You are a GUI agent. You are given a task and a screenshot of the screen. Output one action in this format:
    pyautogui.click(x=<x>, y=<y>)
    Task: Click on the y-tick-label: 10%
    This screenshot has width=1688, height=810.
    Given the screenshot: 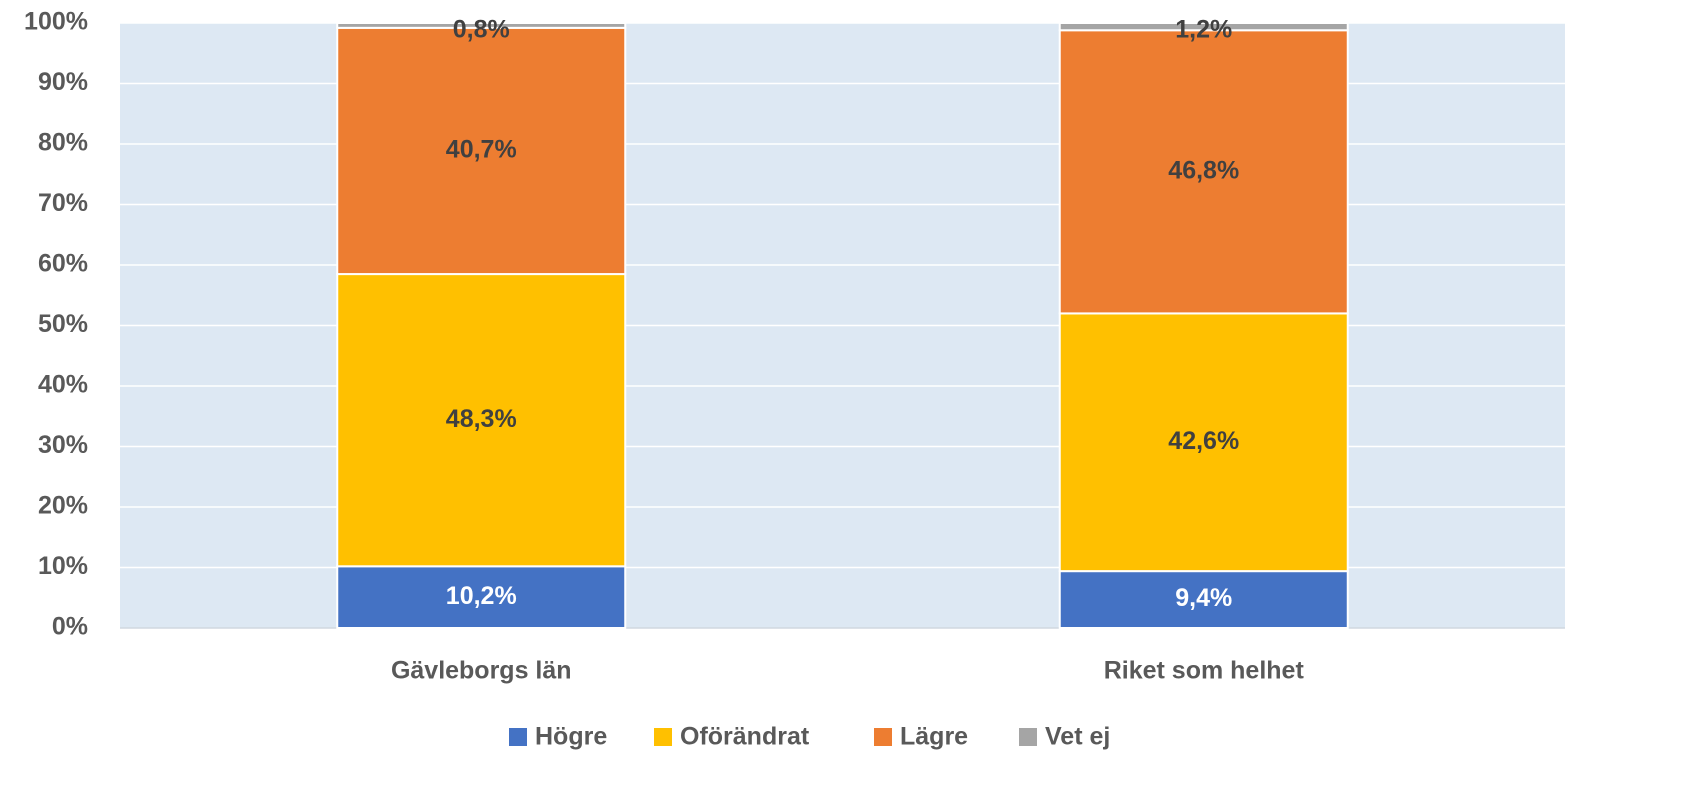 What is the action you would take?
    pyautogui.click(x=63, y=566)
    